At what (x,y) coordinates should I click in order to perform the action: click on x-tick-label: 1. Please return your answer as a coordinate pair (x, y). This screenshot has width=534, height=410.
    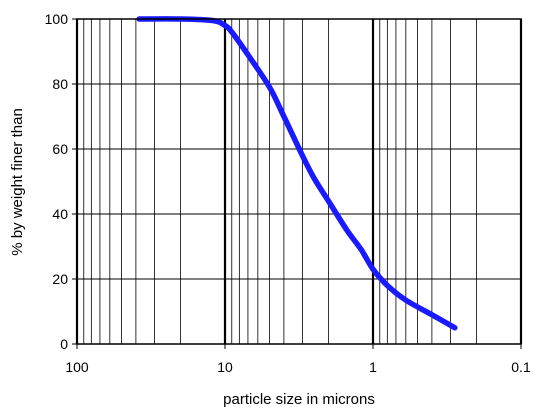
    Looking at the image, I should click on (373, 367).